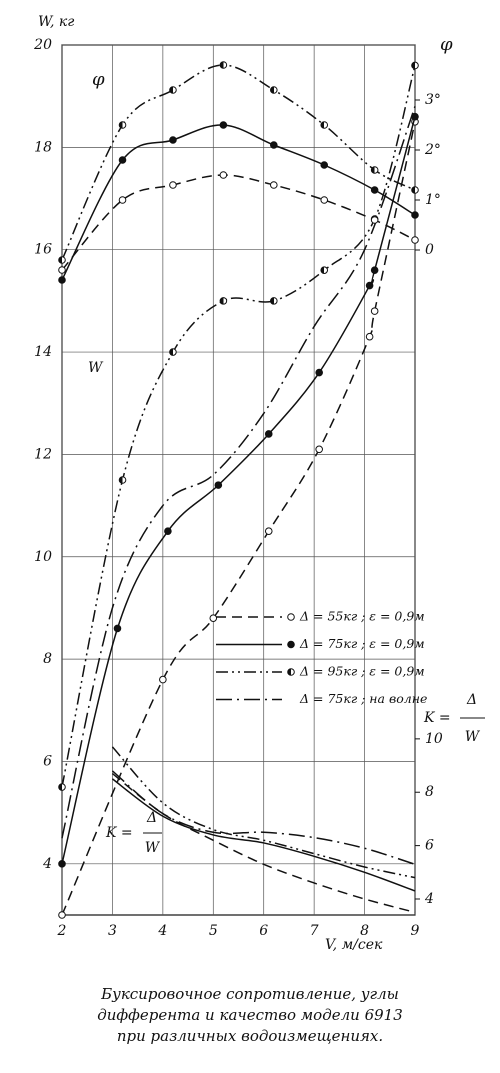  I want to click on legend-label: Δ = 95кг ; ε = 0,9м, so click(362, 671).